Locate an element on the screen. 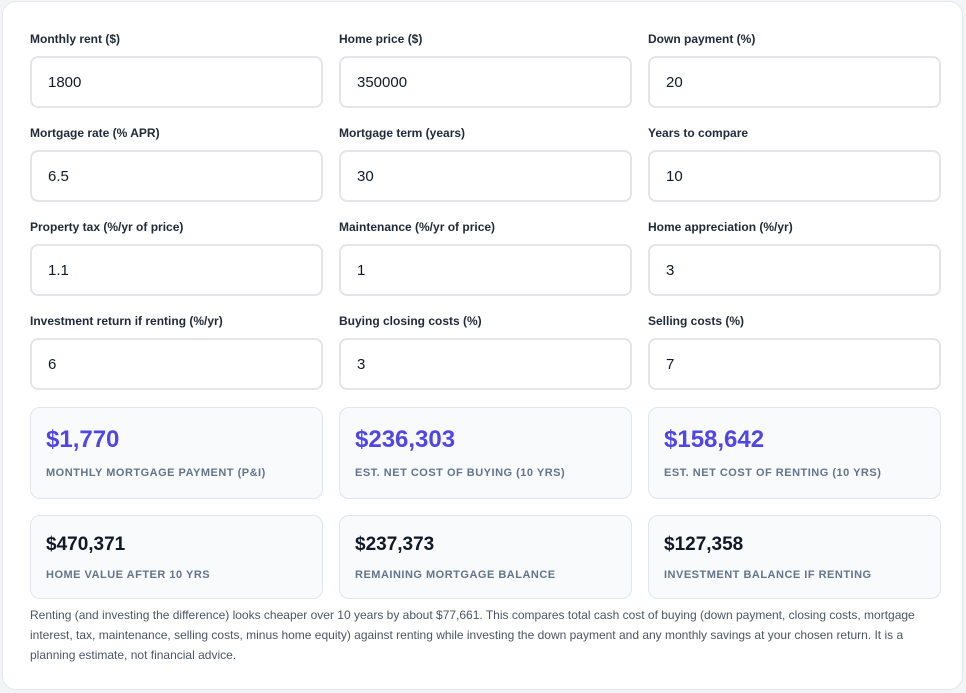  mortgage-balance-caption: Remaining mortgage balance is located at coordinates (455, 575).